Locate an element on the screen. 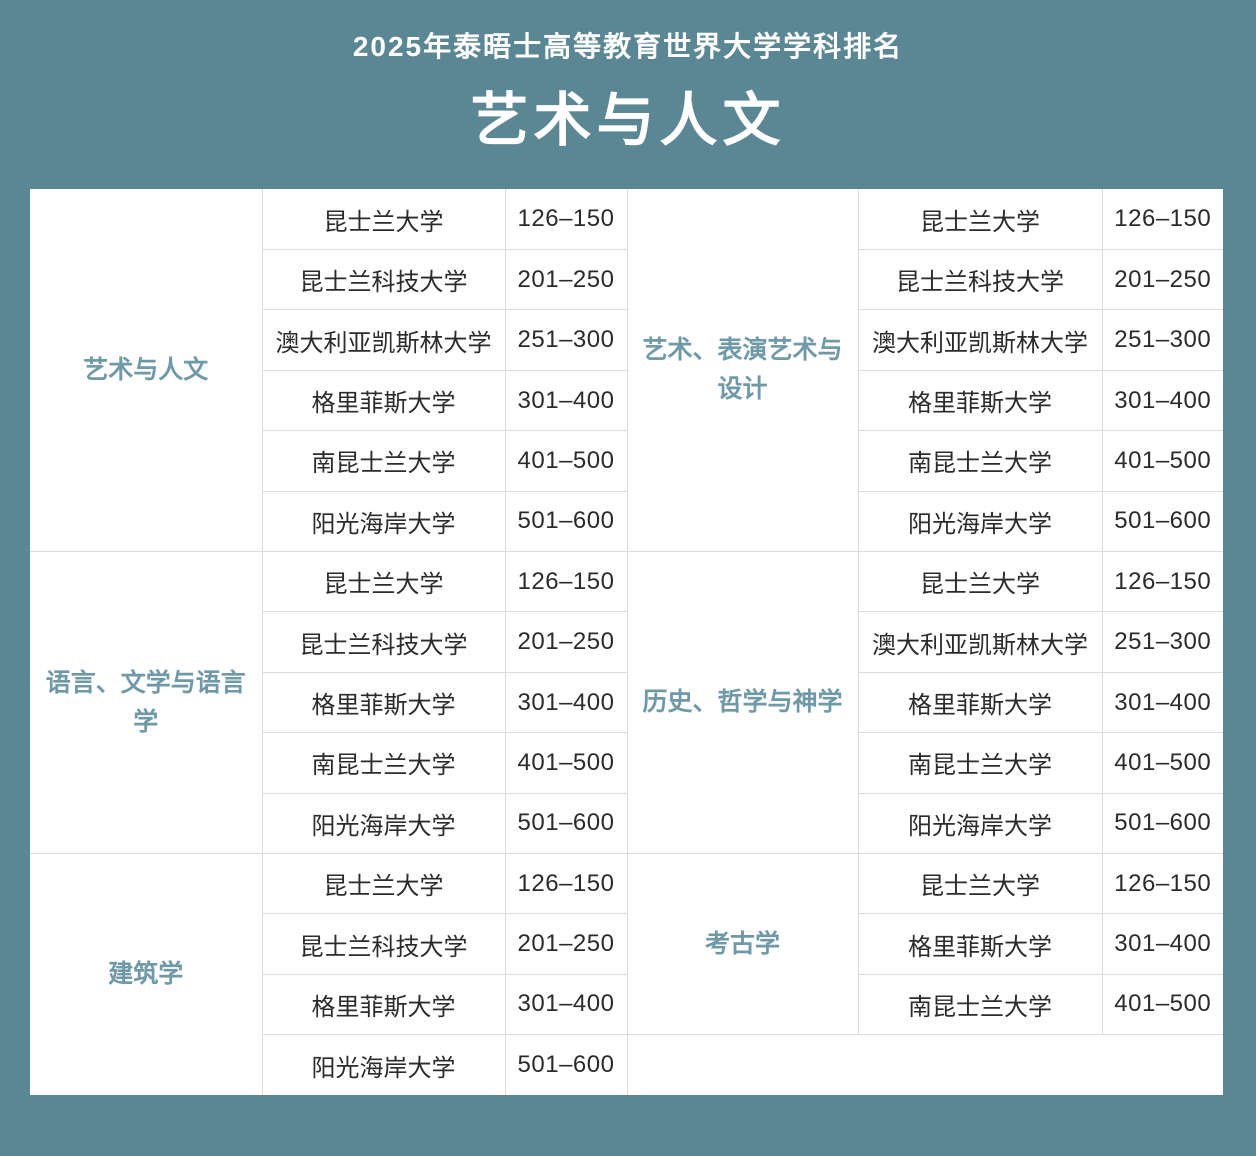 This screenshot has width=1256, height=1156. category-cell: 历史、哲学与神学 is located at coordinates (743, 702).